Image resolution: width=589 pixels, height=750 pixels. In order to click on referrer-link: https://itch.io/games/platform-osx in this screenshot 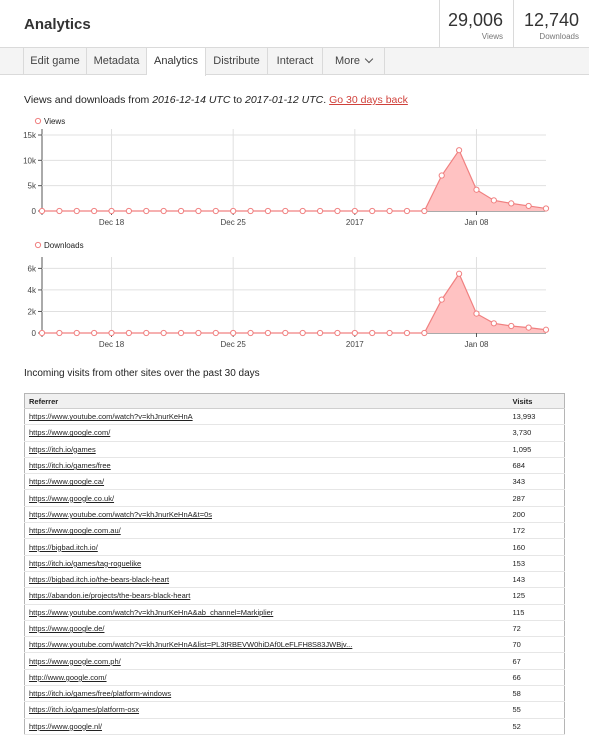, I will do `click(84, 710)`.